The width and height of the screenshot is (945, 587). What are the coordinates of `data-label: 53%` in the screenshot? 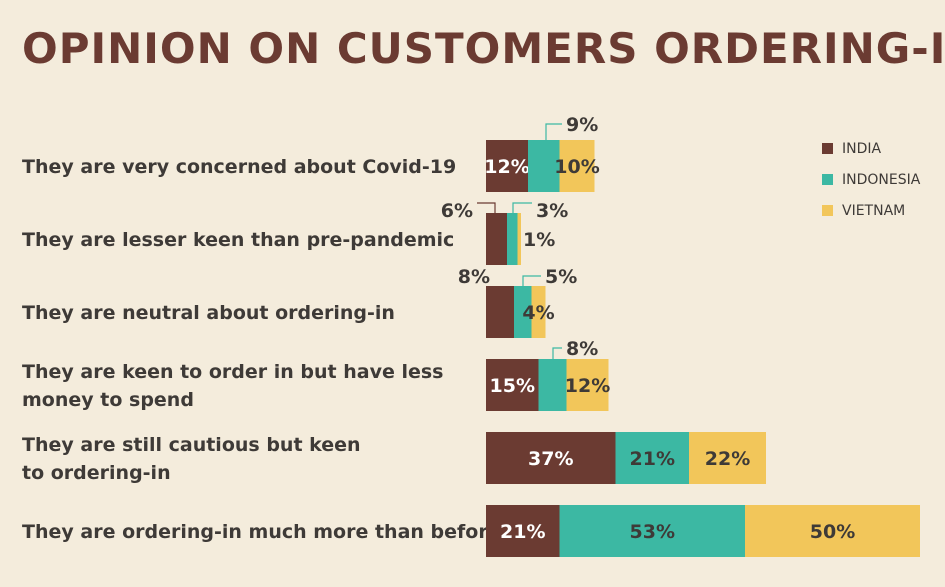 It's located at (652, 532).